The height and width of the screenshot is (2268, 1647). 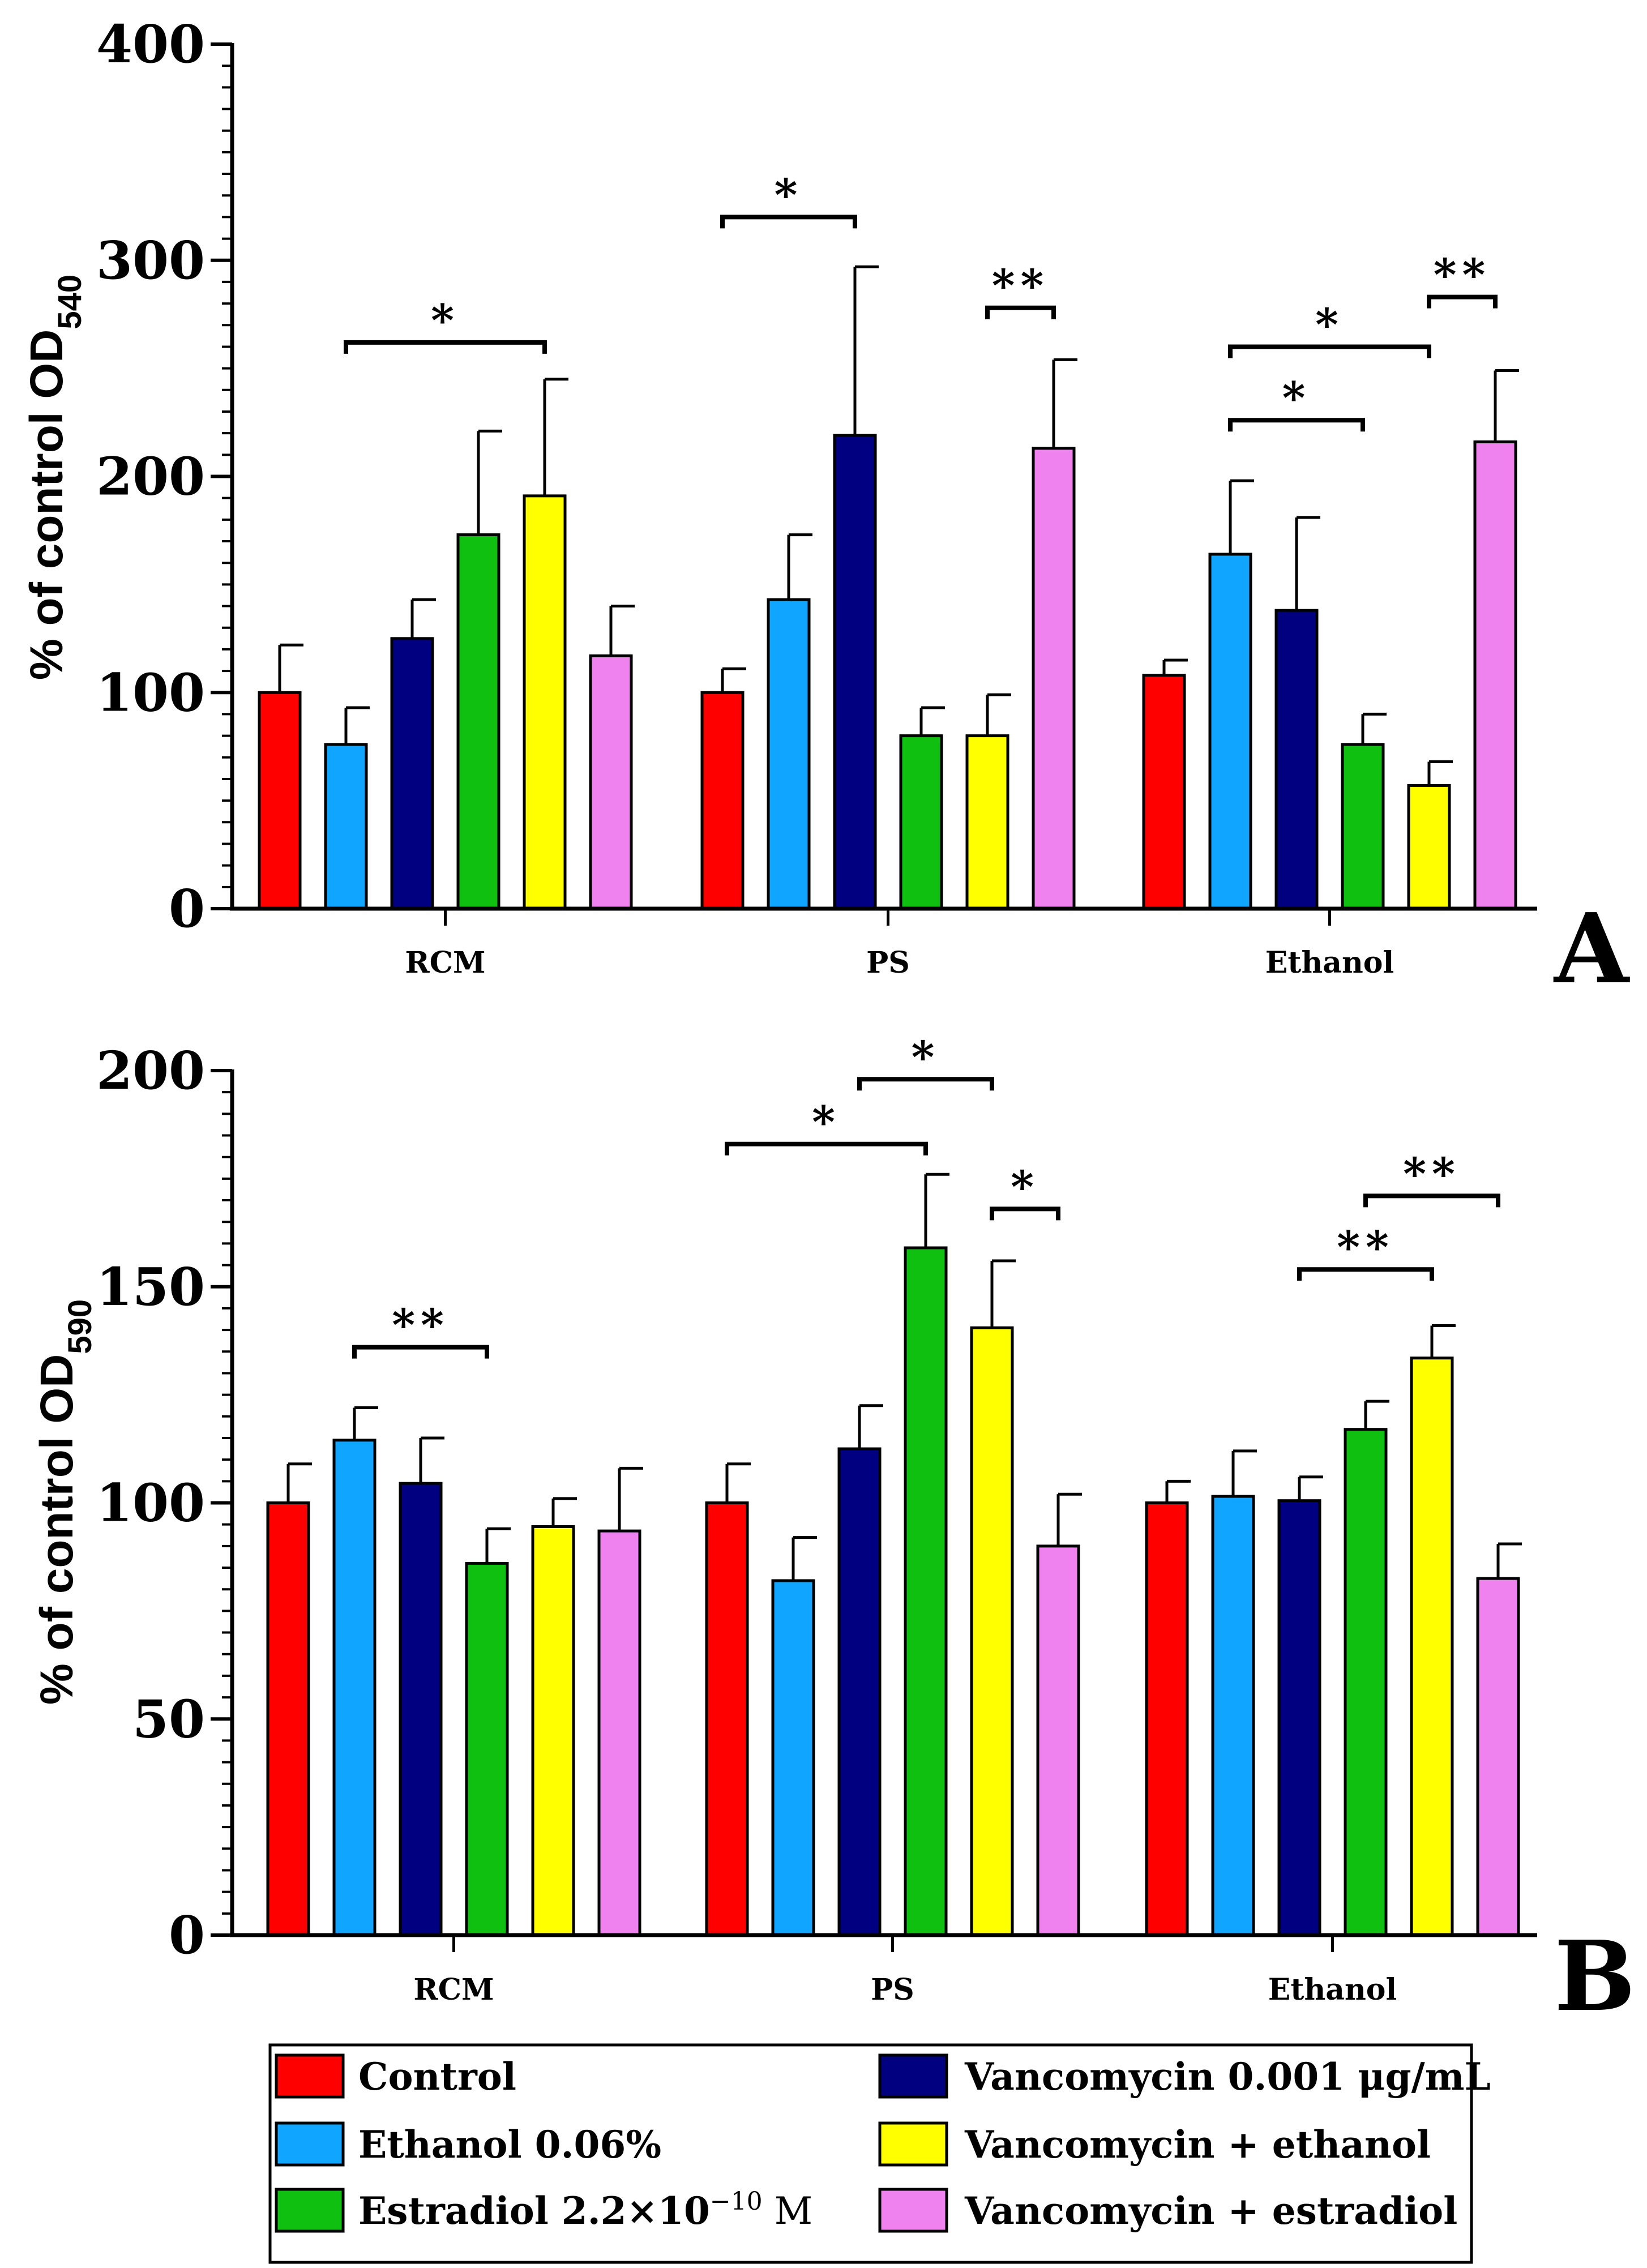 I want to click on legend-label-text: Estradiol 2.2×10, so click(x=534, y=2211).